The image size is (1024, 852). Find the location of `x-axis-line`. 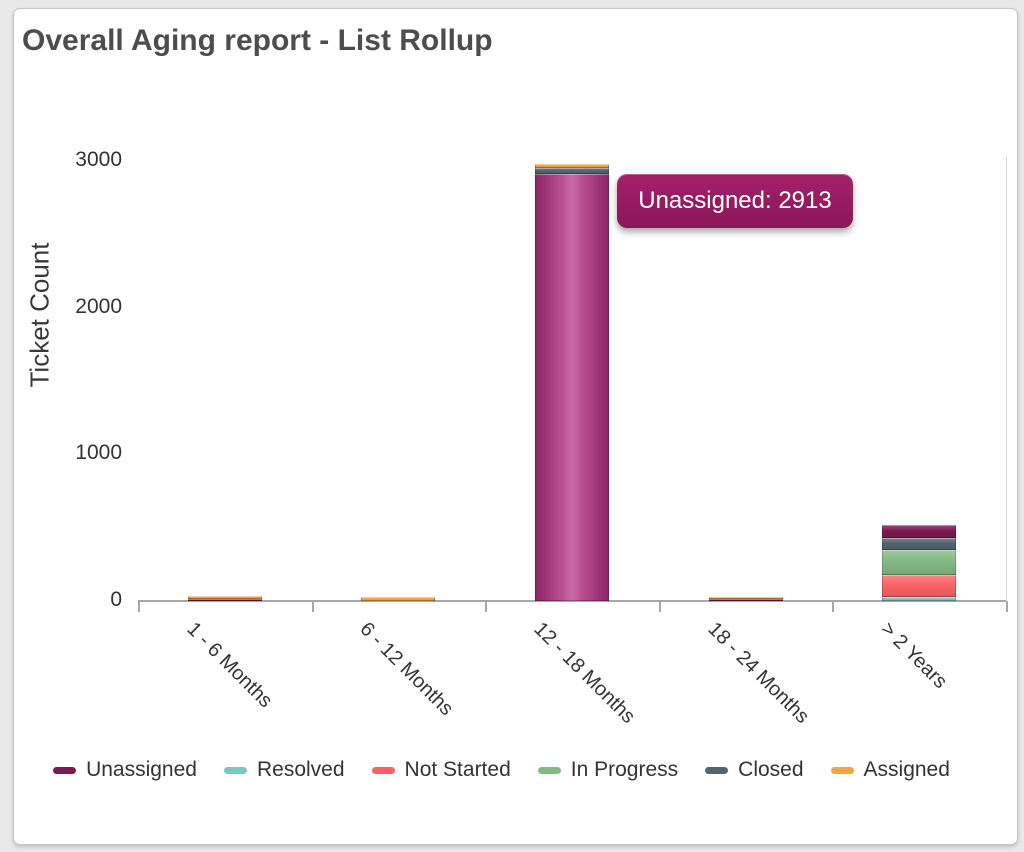

x-axis-line is located at coordinates (572, 601).